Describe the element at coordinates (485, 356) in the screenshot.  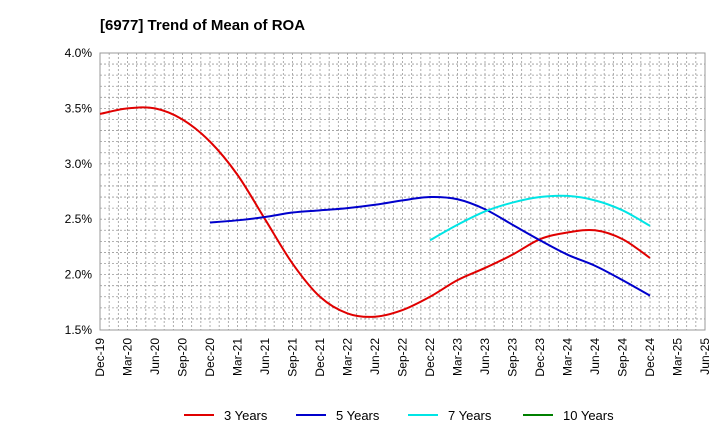
I see `x-tick-label: Jun-23` at that location.